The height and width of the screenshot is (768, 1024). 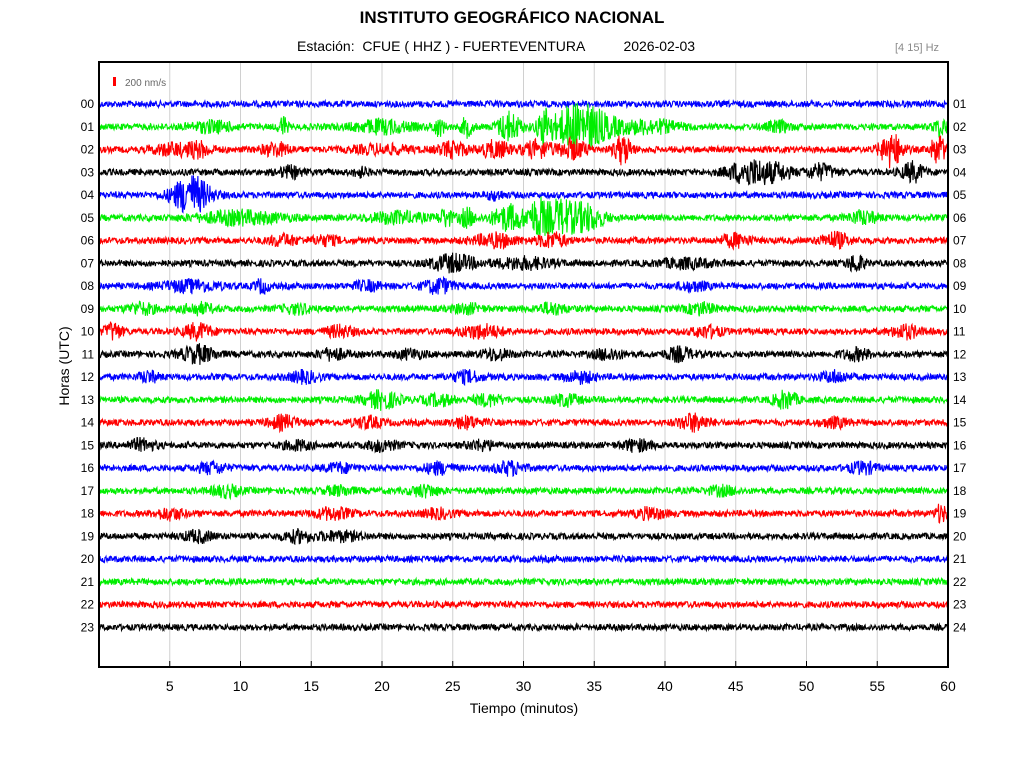 I want to click on hour-label-right: 22, so click(x=960, y=582).